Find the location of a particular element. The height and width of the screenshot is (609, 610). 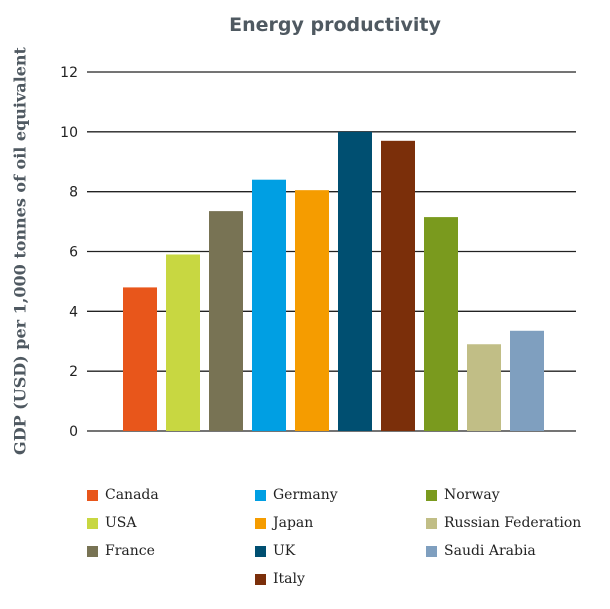

y-tick-label: 2 is located at coordinates (73, 372).